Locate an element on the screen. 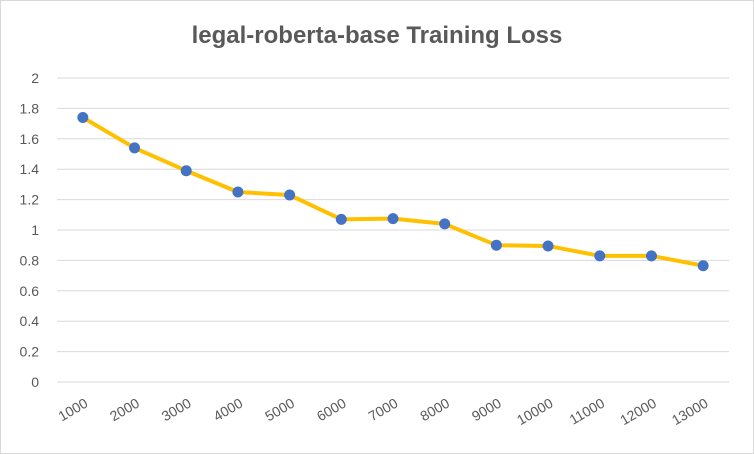 This screenshot has height=454, width=754. x-tick-label: 7000 is located at coordinates (383, 410).